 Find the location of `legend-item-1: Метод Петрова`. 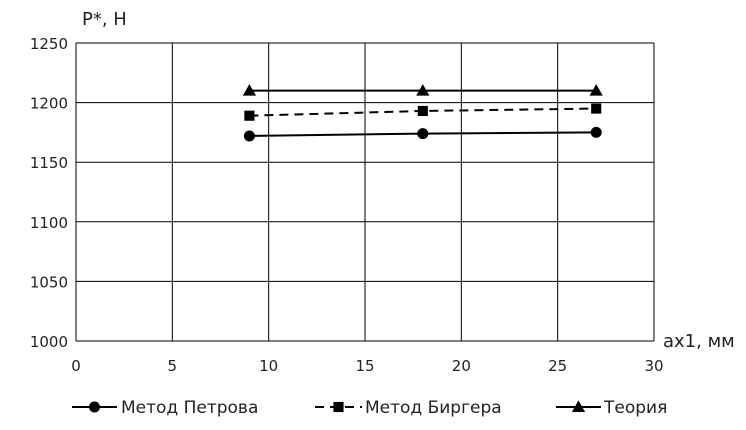

legend-item-1: Метод Петрова is located at coordinates (165, 408).